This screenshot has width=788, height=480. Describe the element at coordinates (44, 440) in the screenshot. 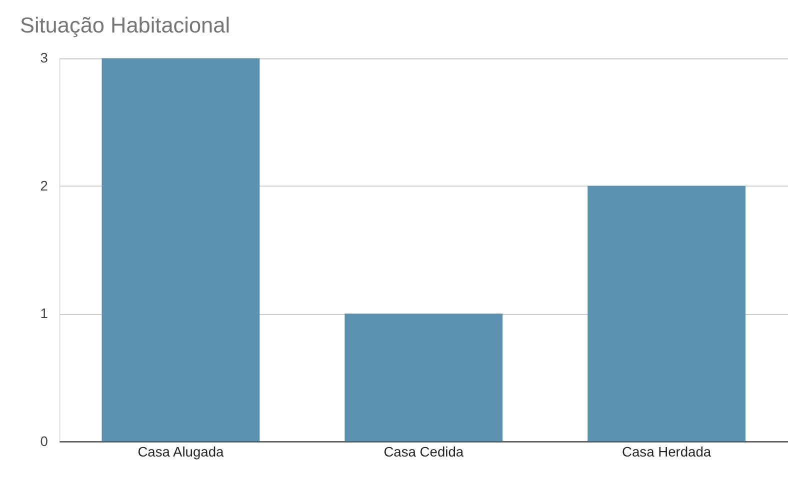

I see `y-tick-label: 0` at that location.